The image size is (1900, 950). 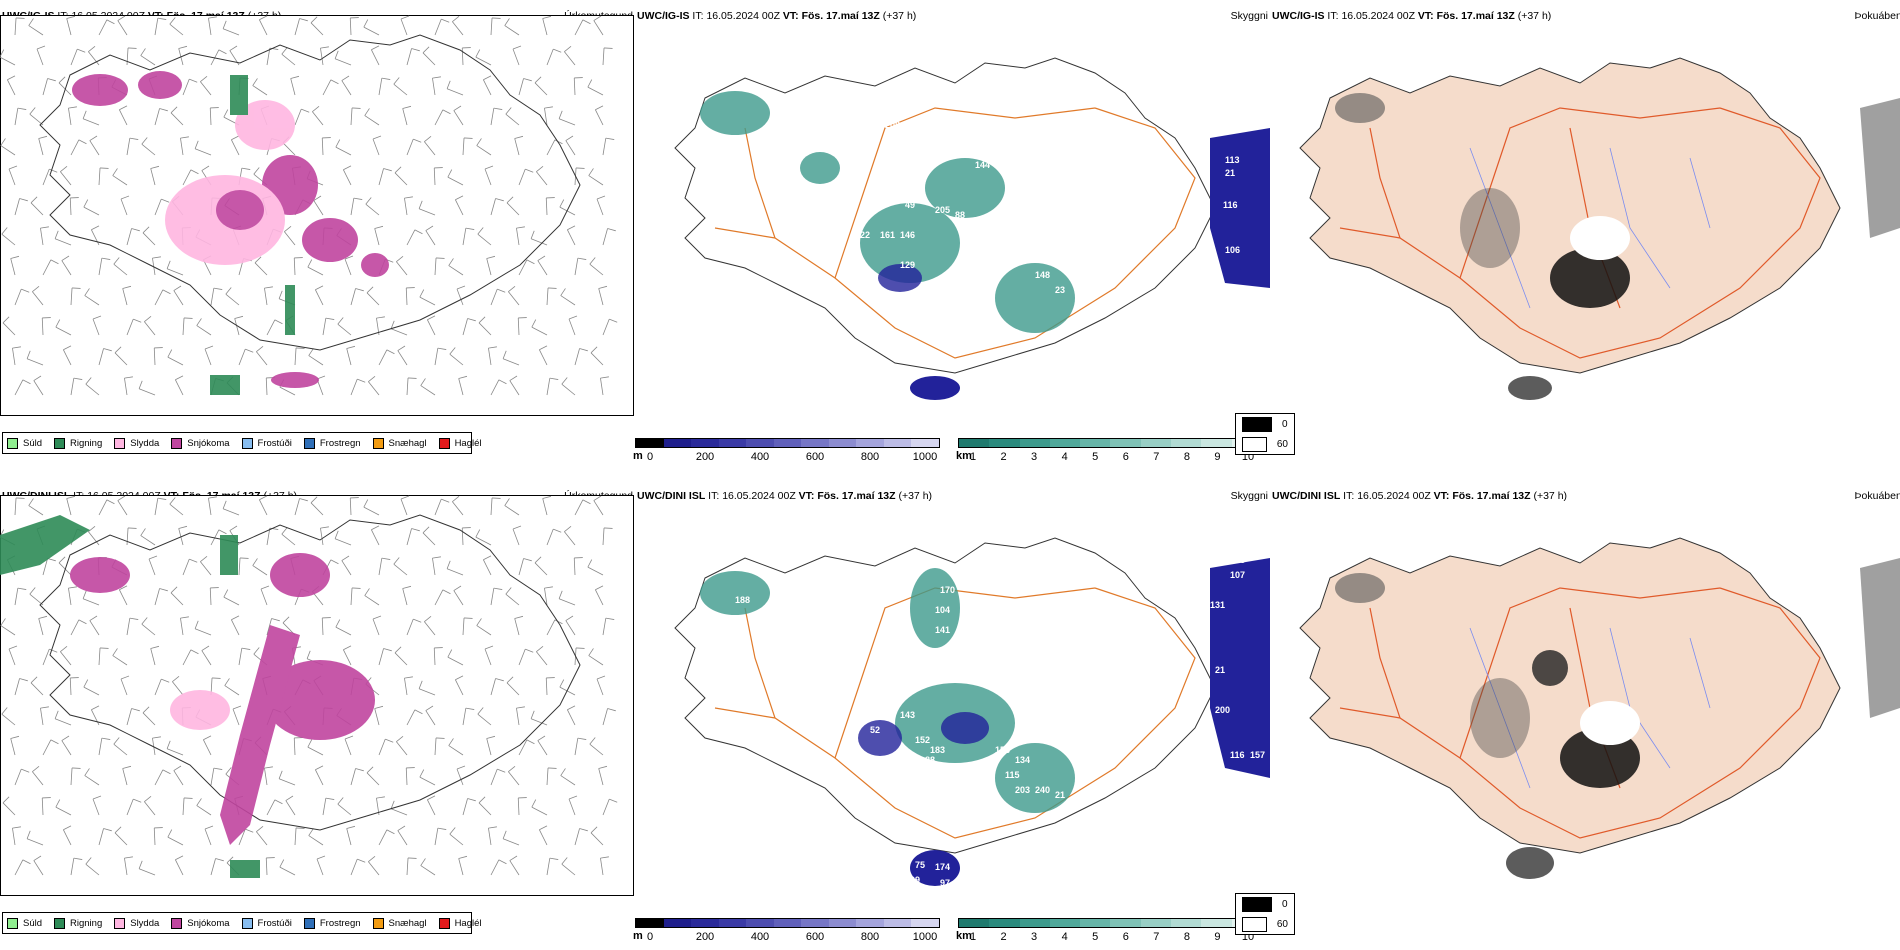 What do you see at coordinates (892, 125) in the screenshot?
I see `cloud-value-label: 208` at bounding box center [892, 125].